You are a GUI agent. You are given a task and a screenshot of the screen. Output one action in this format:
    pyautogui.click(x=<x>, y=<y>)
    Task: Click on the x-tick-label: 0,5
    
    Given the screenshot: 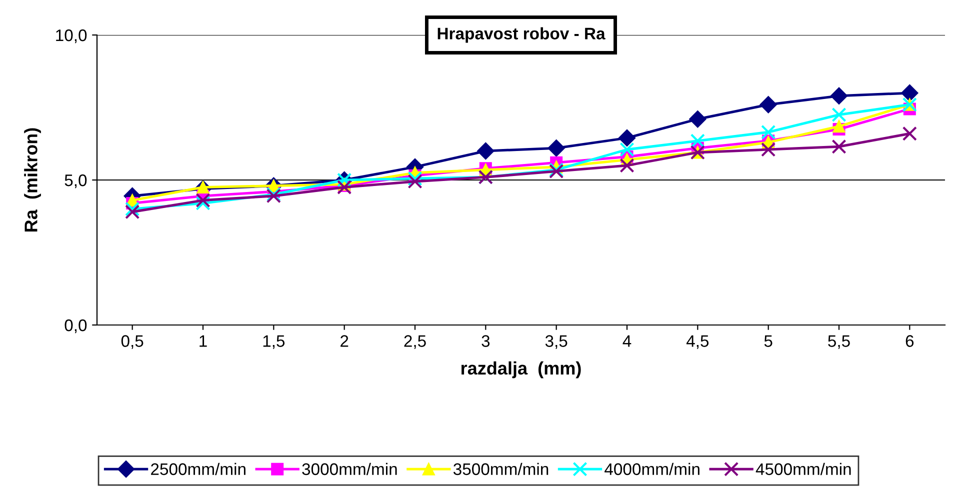 What is the action you would take?
    pyautogui.click(x=132, y=342)
    